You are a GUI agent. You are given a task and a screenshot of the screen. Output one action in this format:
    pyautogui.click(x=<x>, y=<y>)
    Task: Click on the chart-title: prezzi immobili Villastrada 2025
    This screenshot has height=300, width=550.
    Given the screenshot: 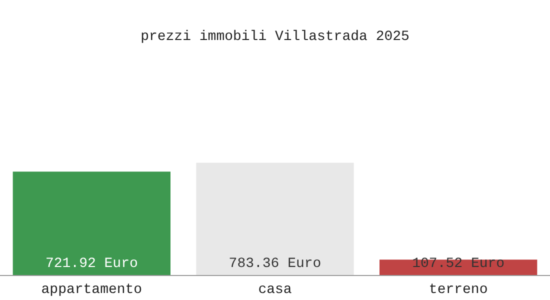 What is the action you would take?
    pyautogui.click(x=275, y=36)
    